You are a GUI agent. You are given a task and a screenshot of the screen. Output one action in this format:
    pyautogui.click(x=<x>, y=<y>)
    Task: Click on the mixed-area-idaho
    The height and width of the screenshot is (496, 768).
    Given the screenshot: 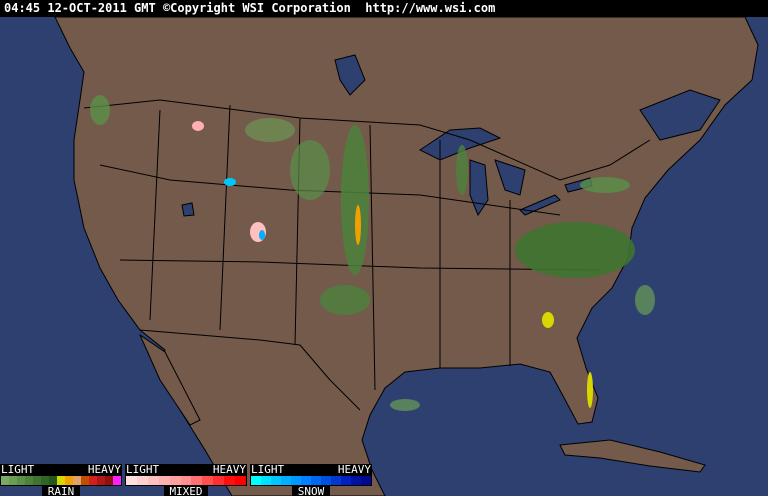 What is the action you would take?
    pyautogui.click(x=198, y=126)
    